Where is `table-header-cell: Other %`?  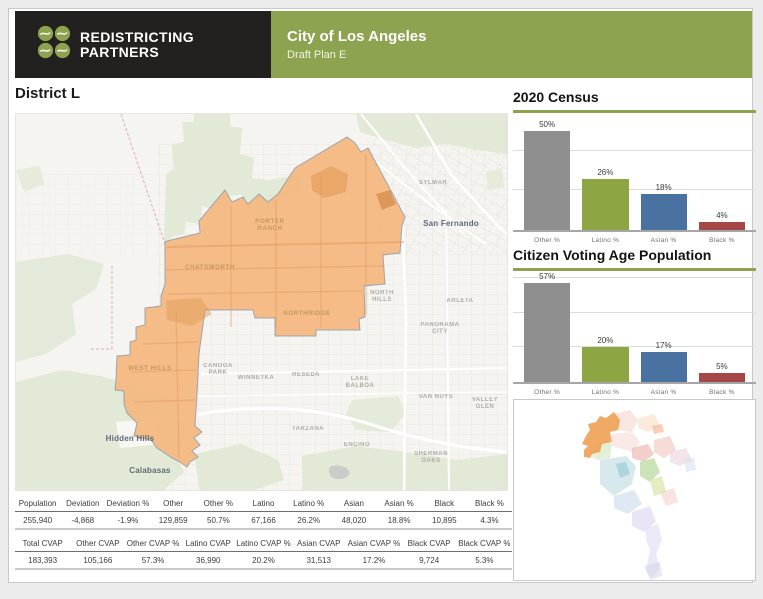 table-header-cell: Other % is located at coordinates (218, 503).